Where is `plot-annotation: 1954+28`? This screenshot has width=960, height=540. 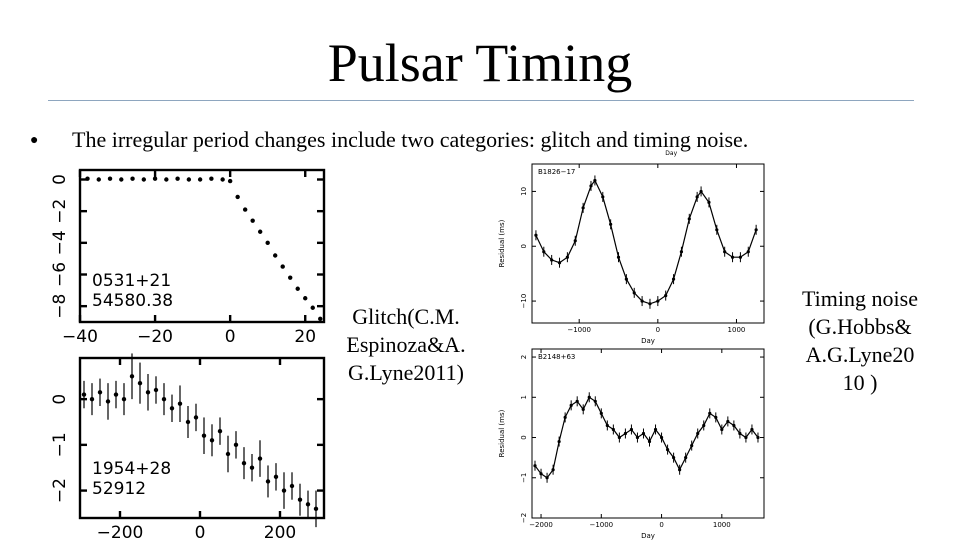 plot-annotation: 1954+28 is located at coordinates (131, 469).